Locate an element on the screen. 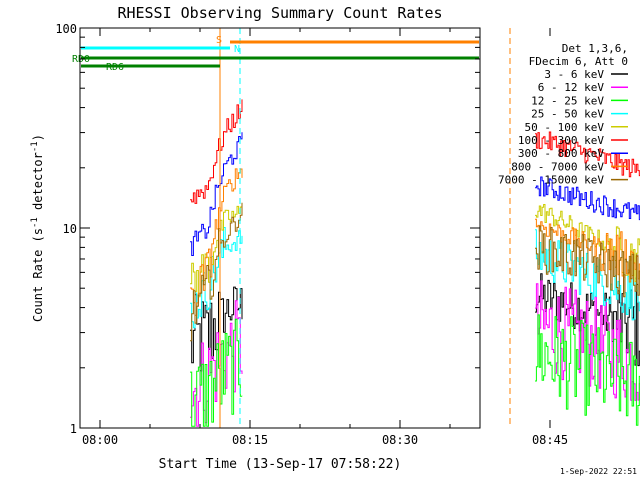 The height and width of the screenshot is (480, 640). legend-label: 300 - 800 keV is located at coordinates (561, 153).